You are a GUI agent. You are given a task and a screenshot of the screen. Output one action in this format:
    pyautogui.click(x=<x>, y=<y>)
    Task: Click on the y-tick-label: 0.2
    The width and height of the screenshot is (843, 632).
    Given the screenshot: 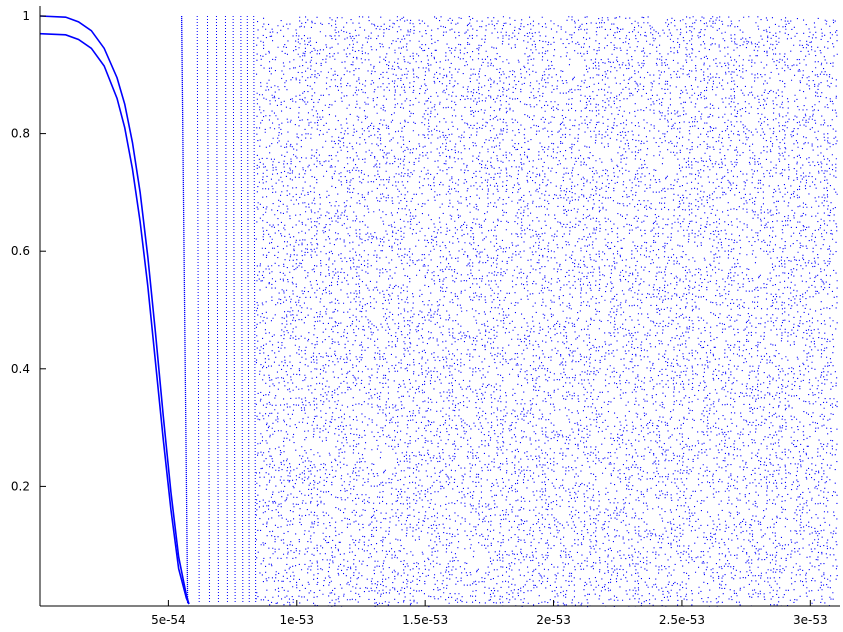 What is the action you would take?
    pyautogui.click(x=20, y=486)
    